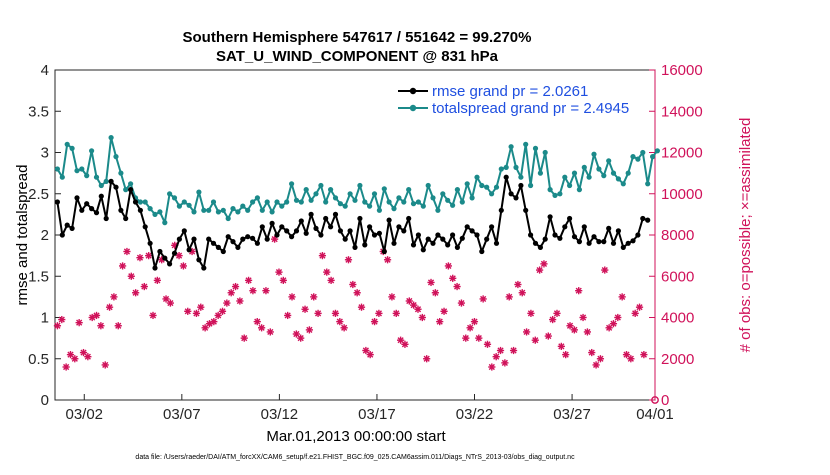 The image size is (830, 475). What do you see at coordinates (45, 400) in the screenshot?
I see `y-left-tick-label: 0` at bounding box center [45, 400].